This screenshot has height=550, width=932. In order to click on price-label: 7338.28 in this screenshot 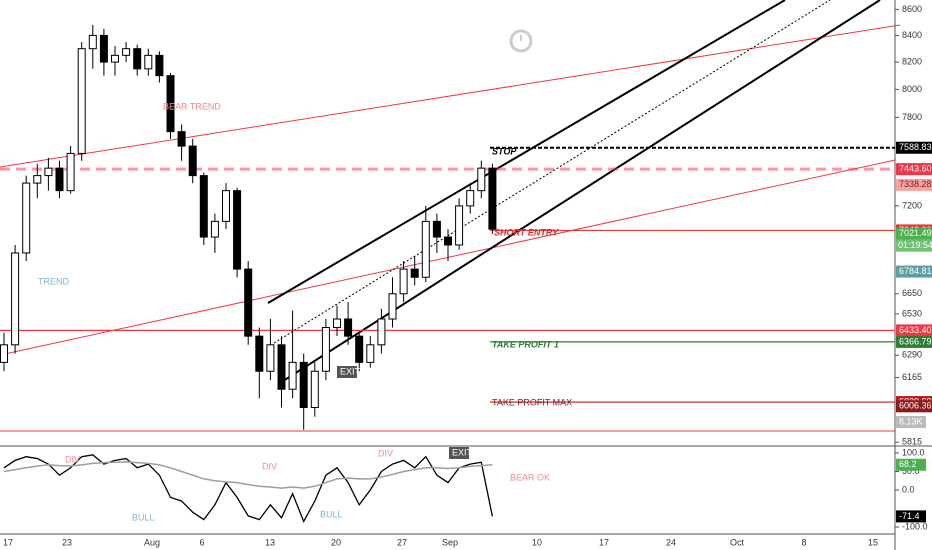, I will do `click(915, 184)`.